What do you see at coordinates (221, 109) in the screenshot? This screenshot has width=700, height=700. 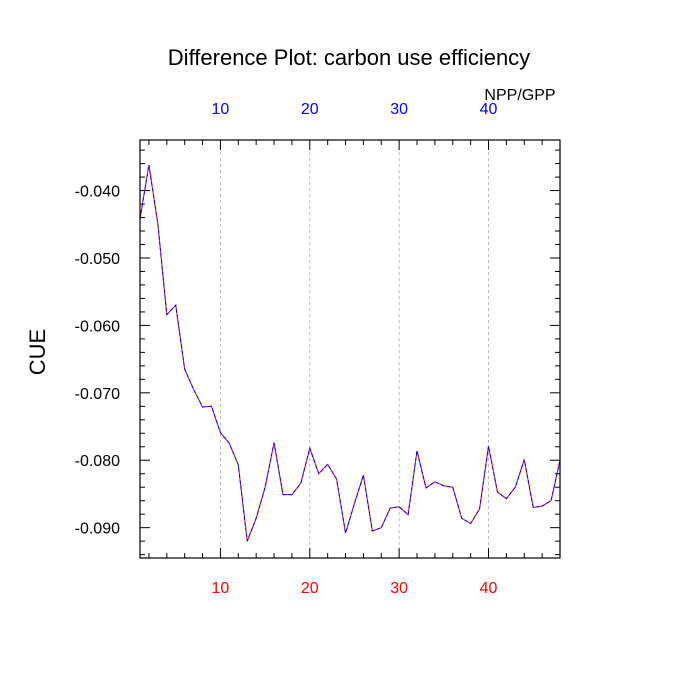 I see `x-tick-label-top-10: 10` at bounding box center [221, 109].